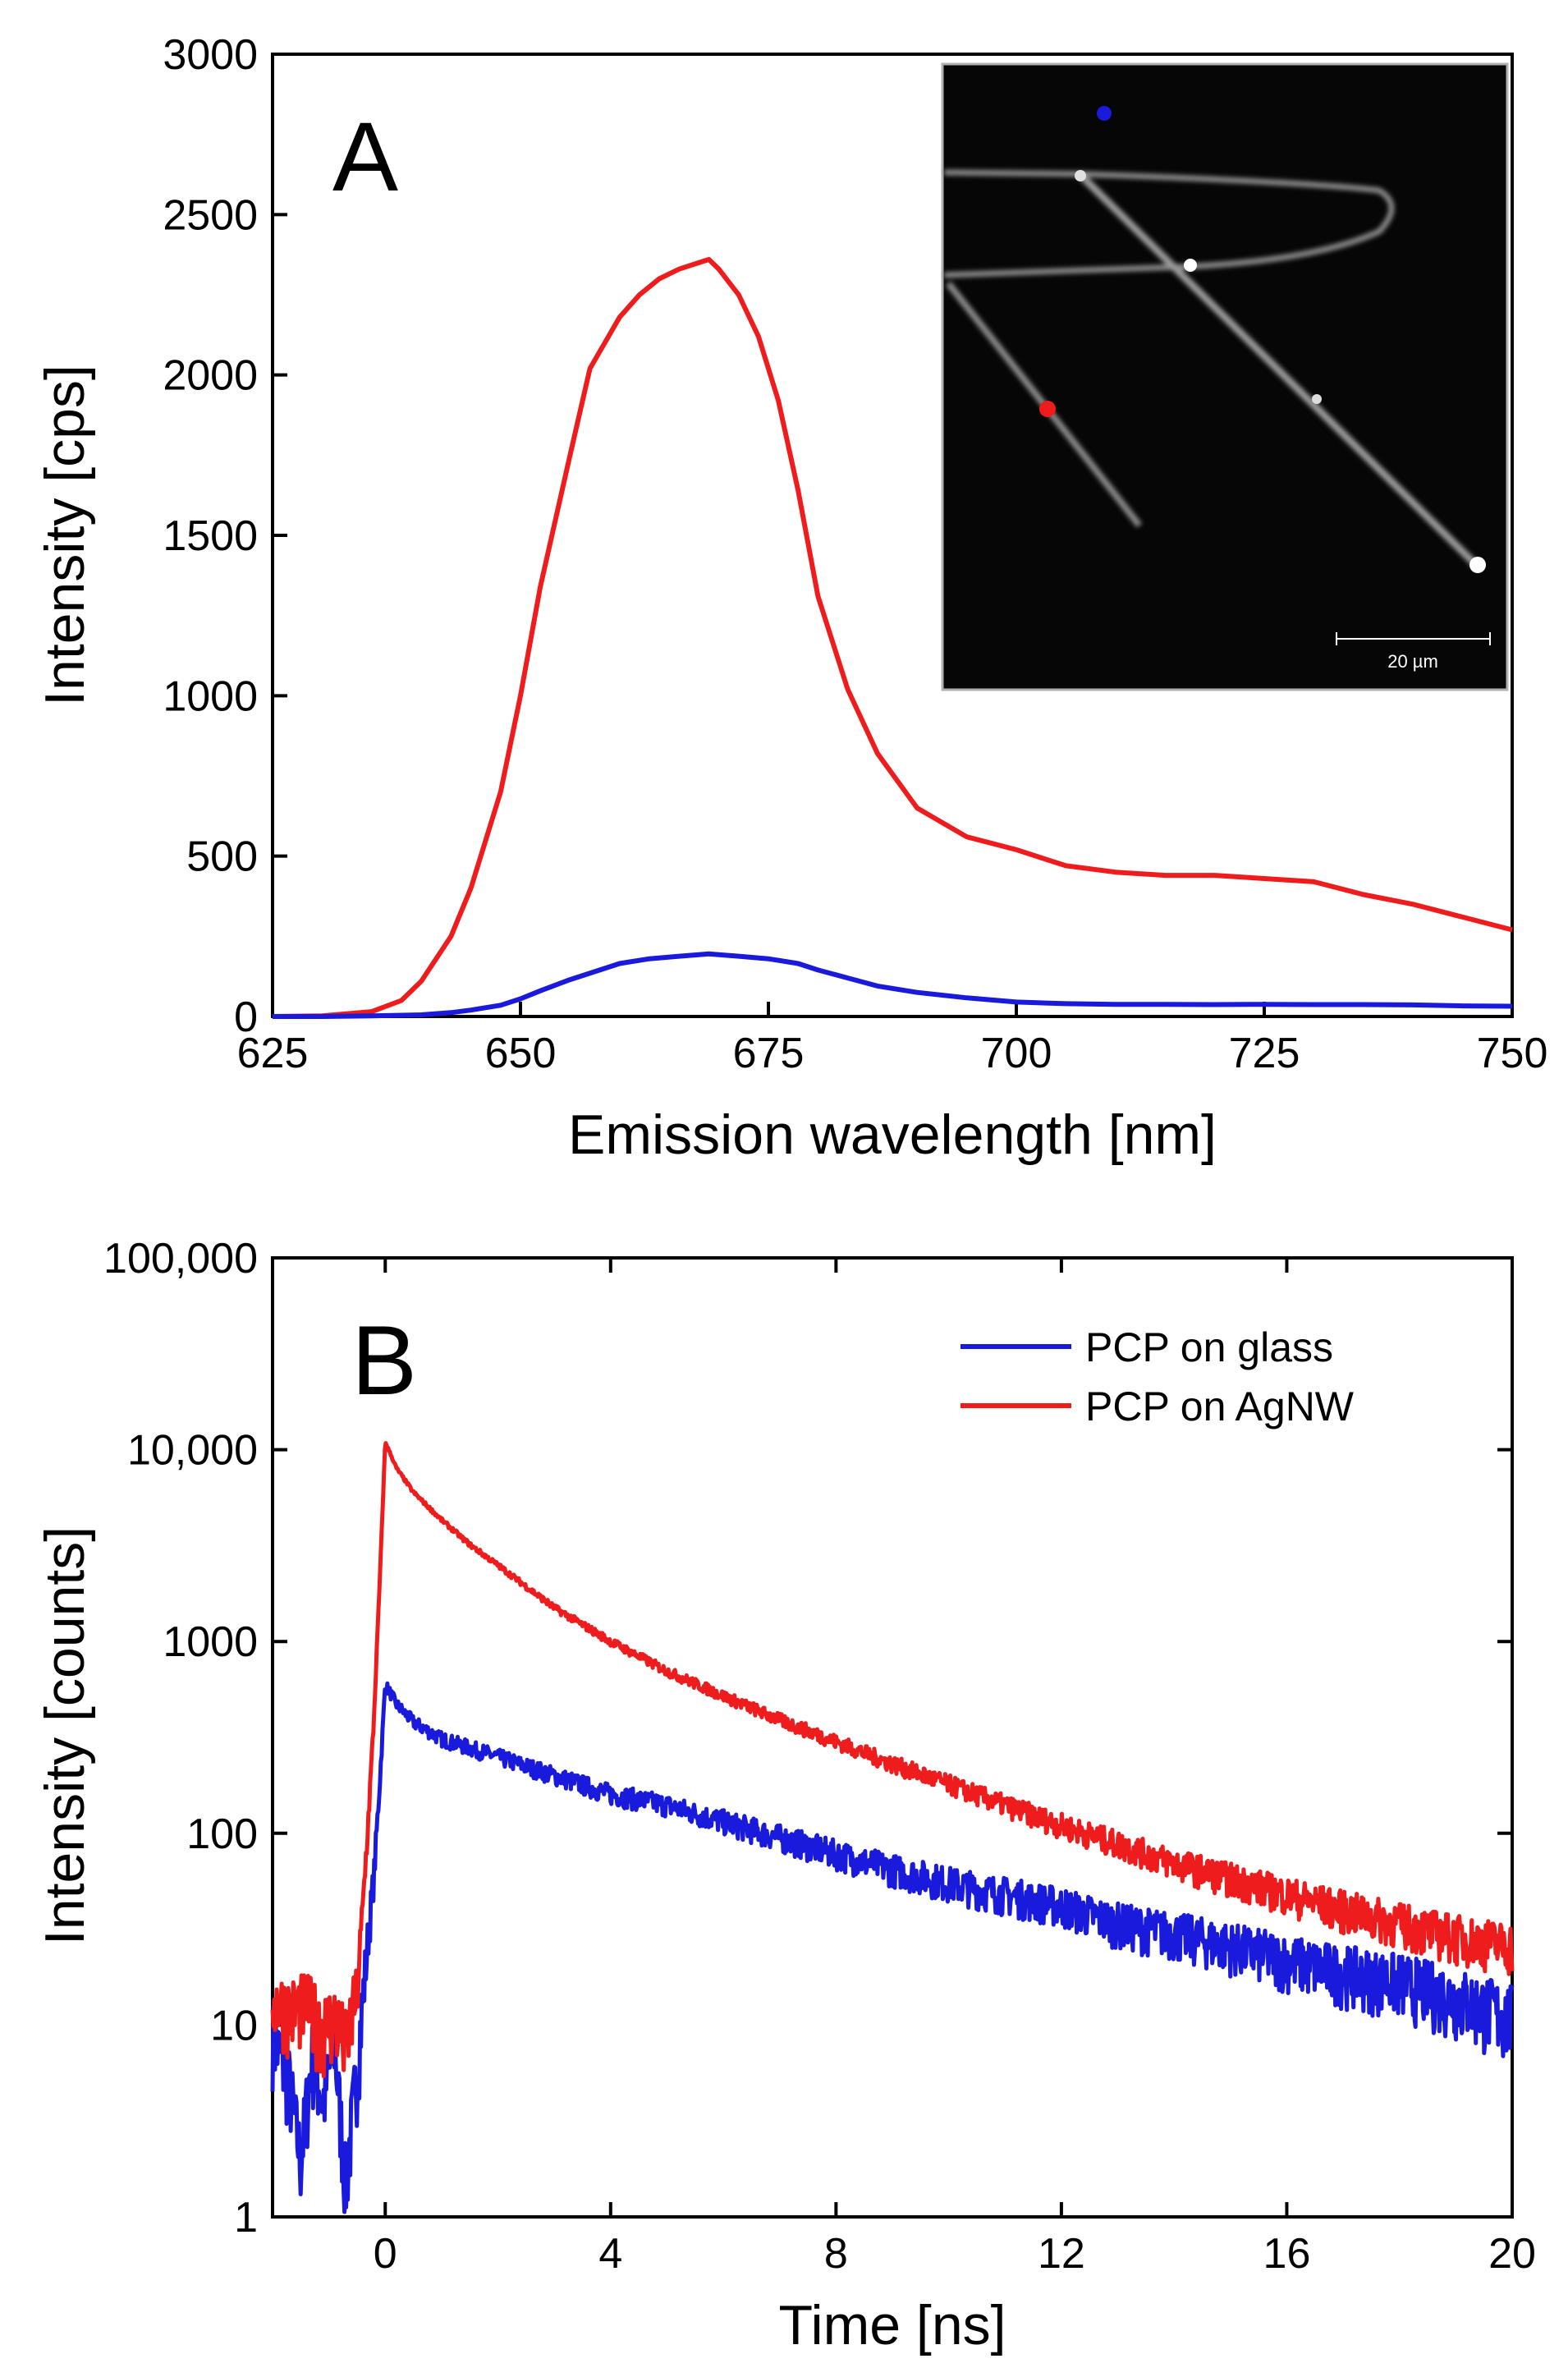 The height and width of the screenshot is (2377, 1568). Describe the element at coordinates (1412, 662) in the screenshot. I see `scale-bar-label: 20 µm` at that location.